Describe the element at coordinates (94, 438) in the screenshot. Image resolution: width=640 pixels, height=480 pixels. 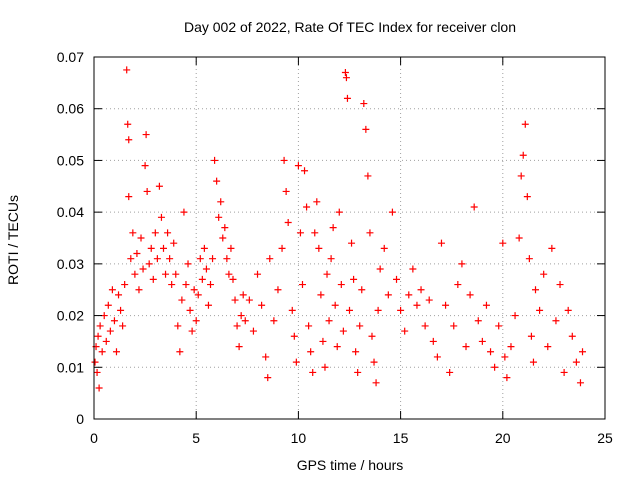
I see `x-tick-label: 0` at that location.